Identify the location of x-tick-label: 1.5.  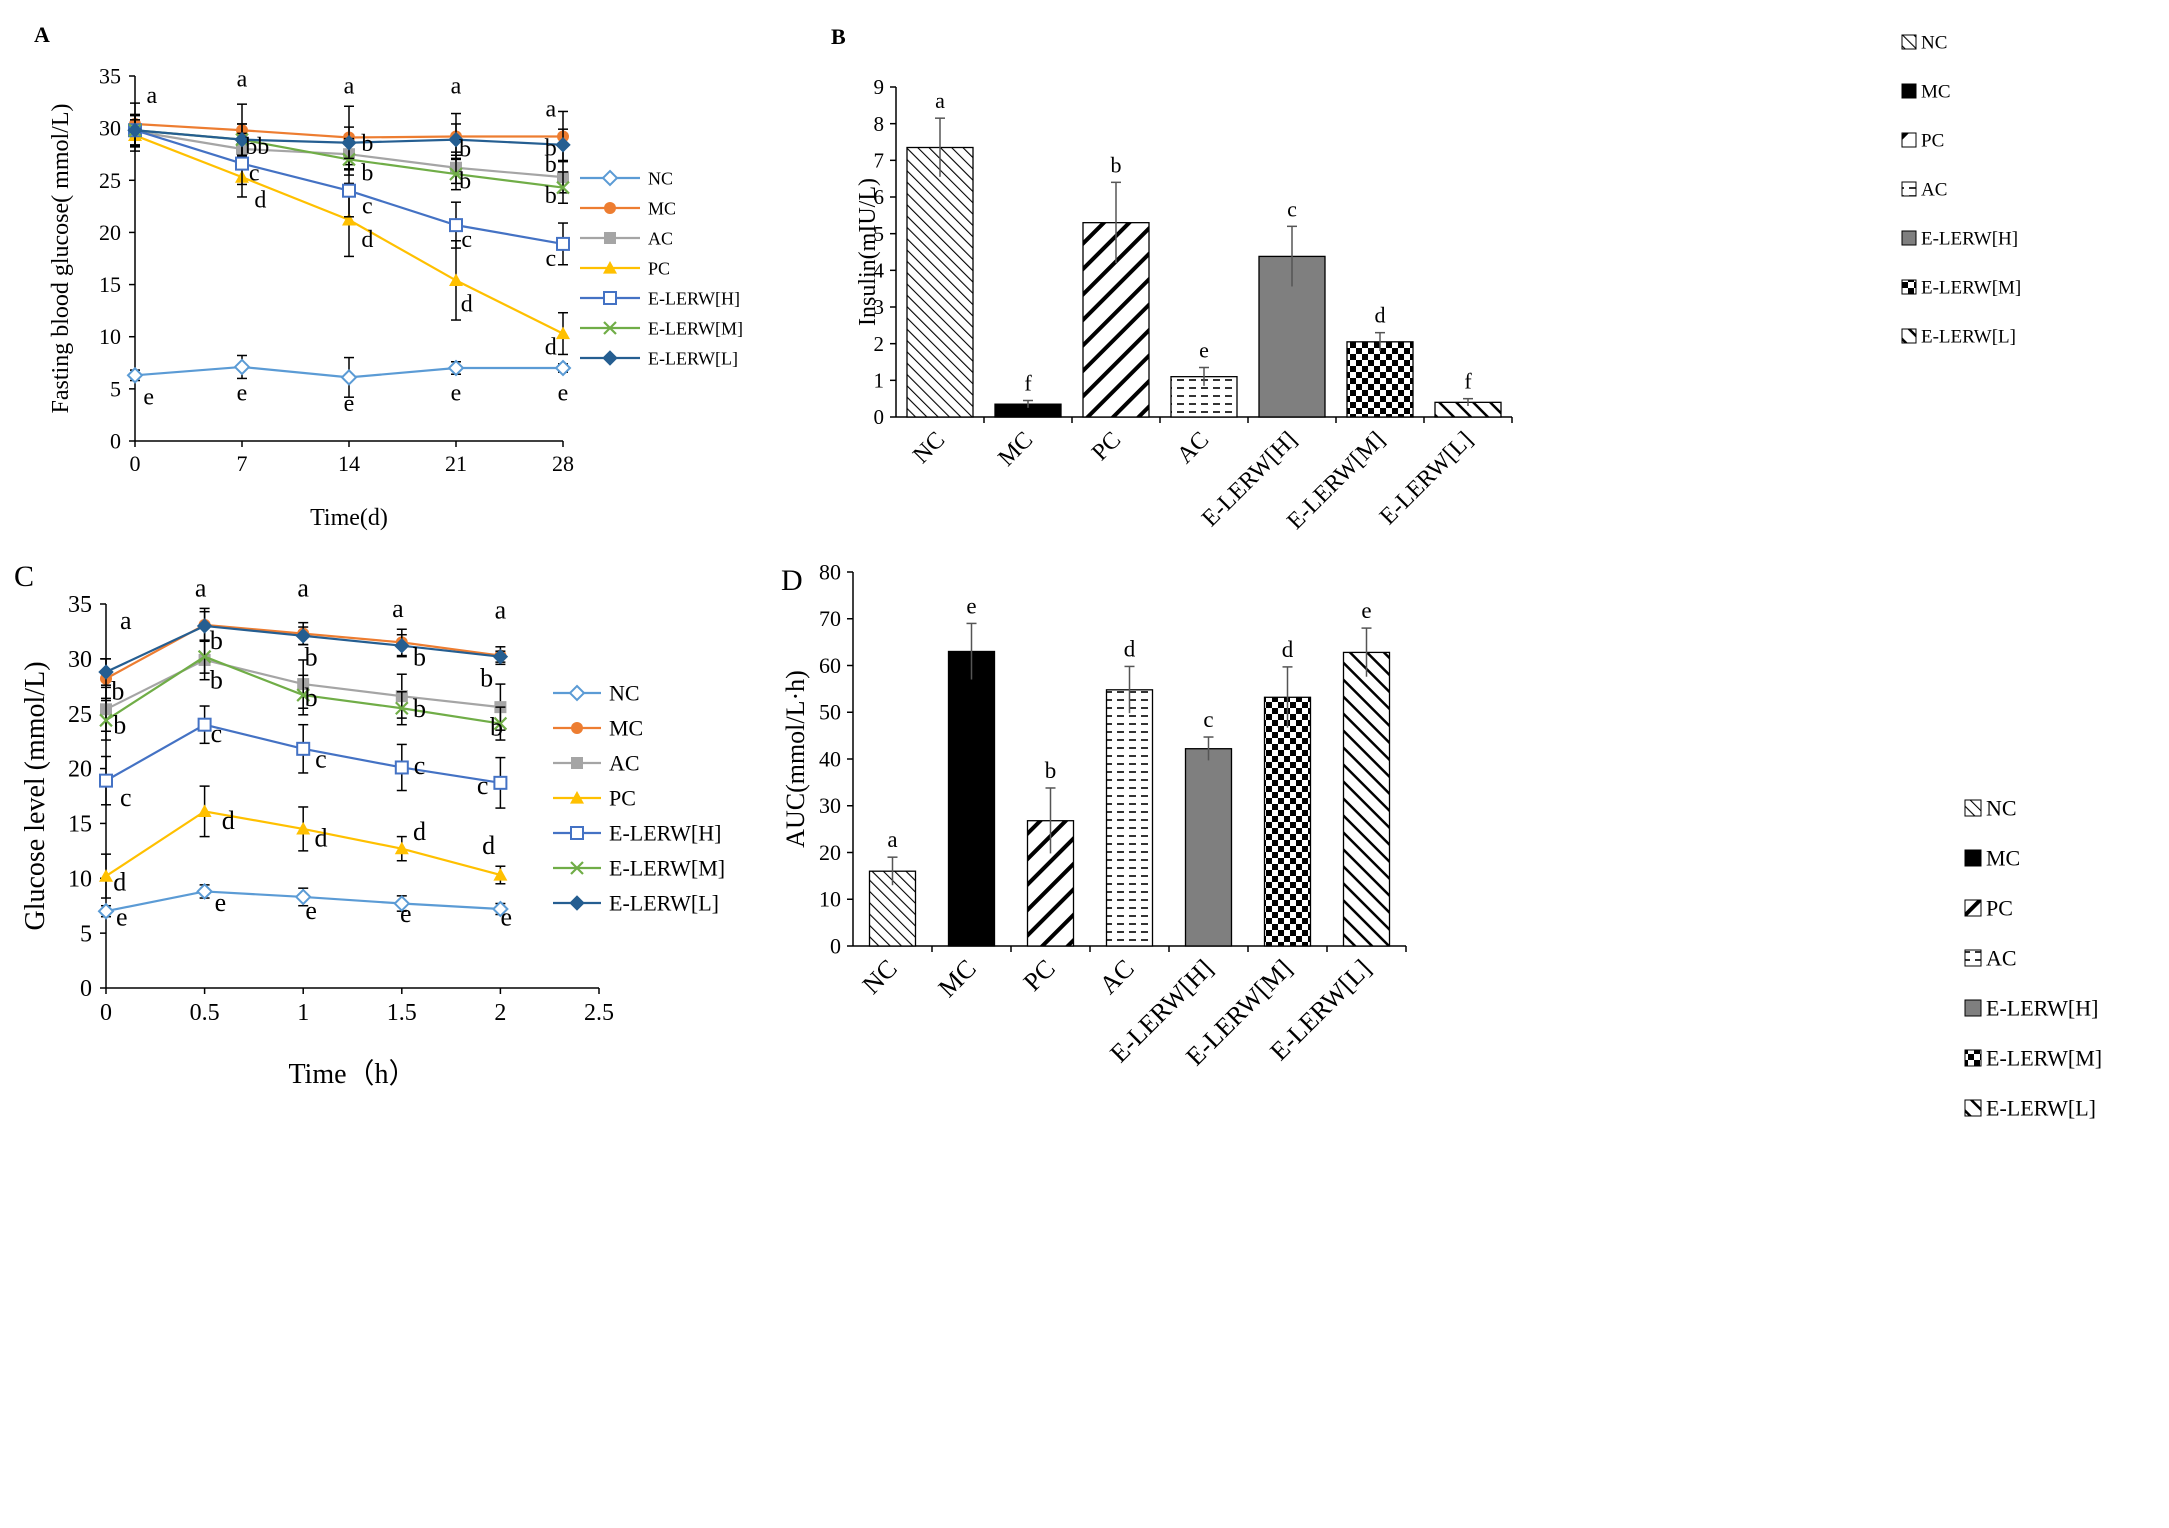
(402, 1013).